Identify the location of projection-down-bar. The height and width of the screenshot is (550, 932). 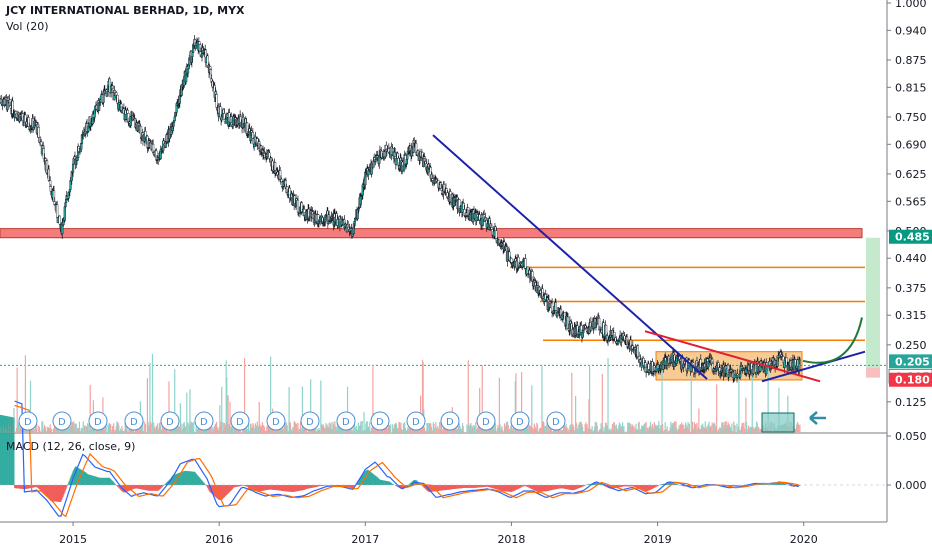
(873, 372).